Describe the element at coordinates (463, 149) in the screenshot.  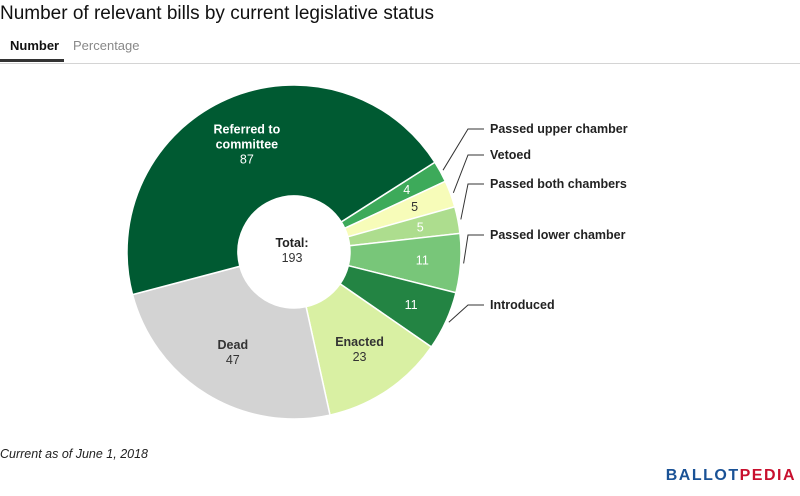
I see `leader-line-passed-upper-chamber` at that location.